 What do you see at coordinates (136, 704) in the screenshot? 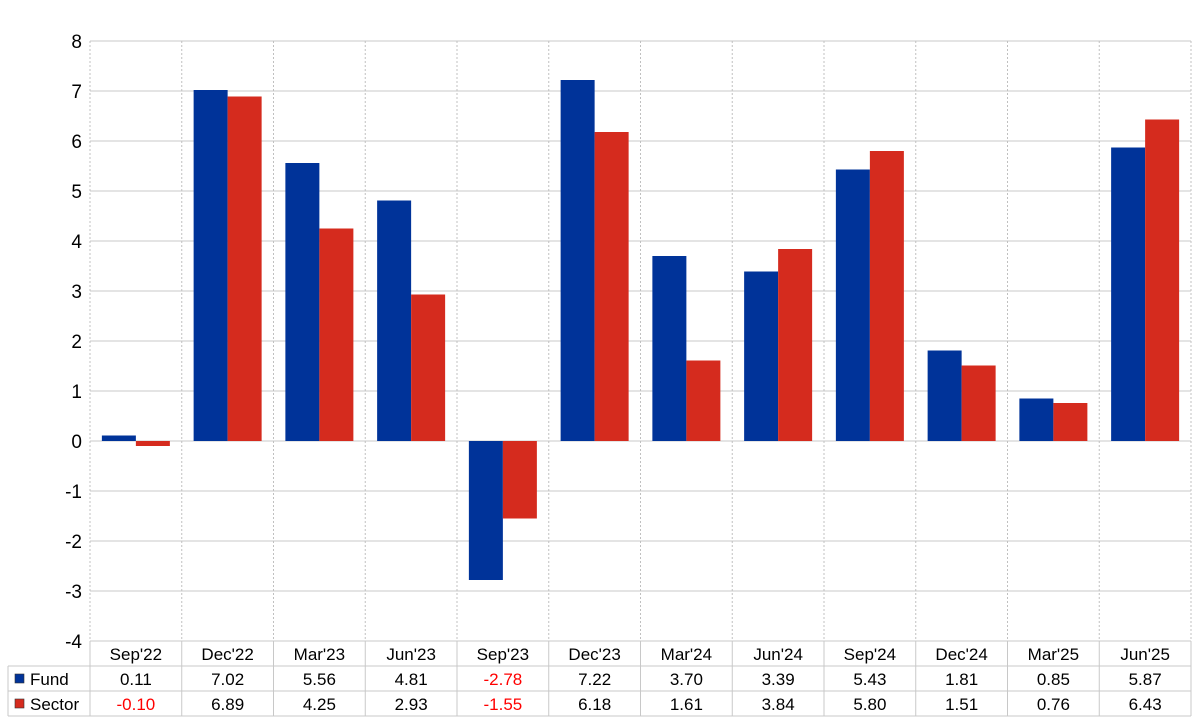
I see `data-label-sector: -0.10` at bounding box center [136, 704].